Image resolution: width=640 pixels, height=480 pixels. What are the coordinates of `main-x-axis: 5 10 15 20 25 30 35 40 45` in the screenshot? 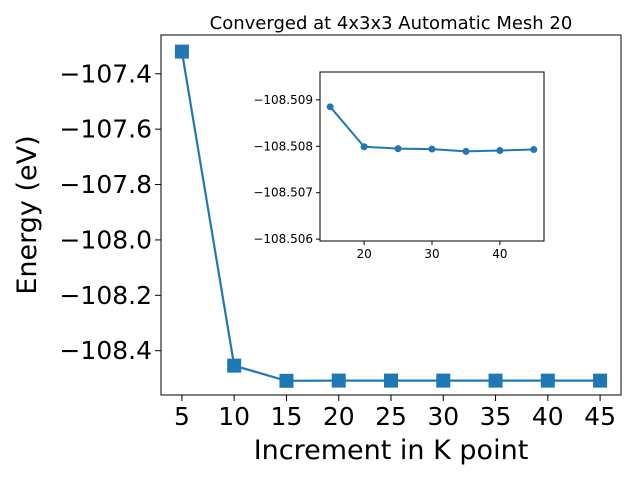 It's located at (395, 413).